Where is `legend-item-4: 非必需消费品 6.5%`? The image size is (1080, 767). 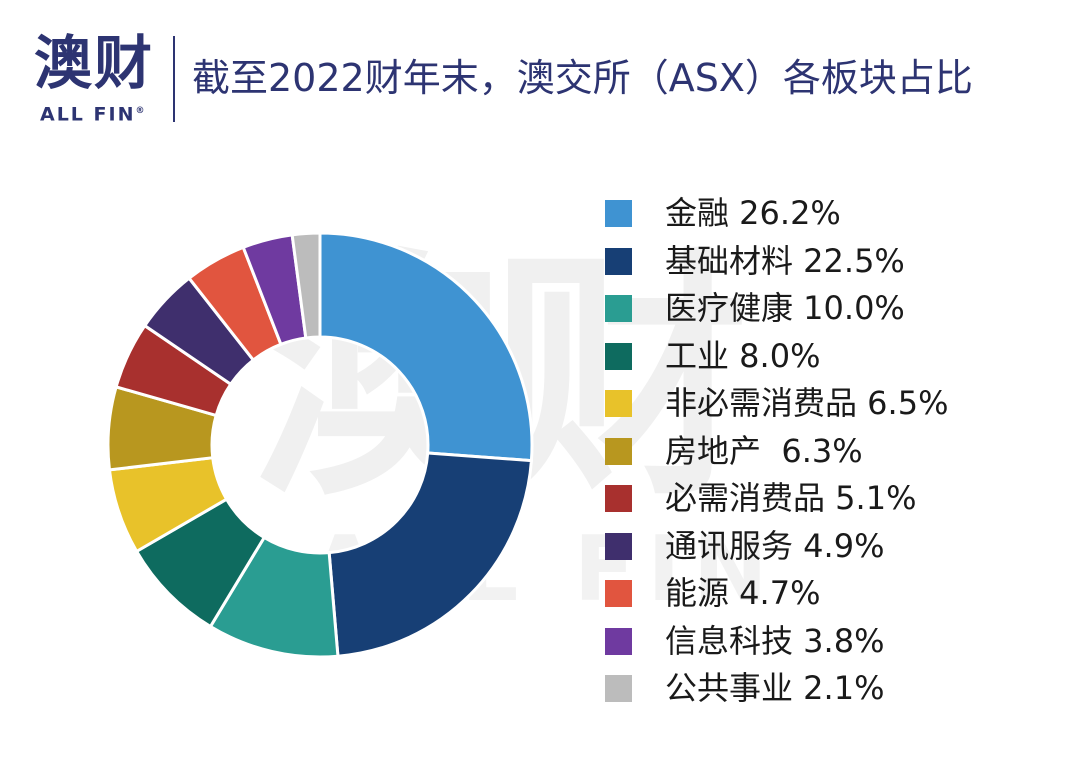
legend-item-4: 非必需消费品 6.5% is located at coordinates (835, 404).